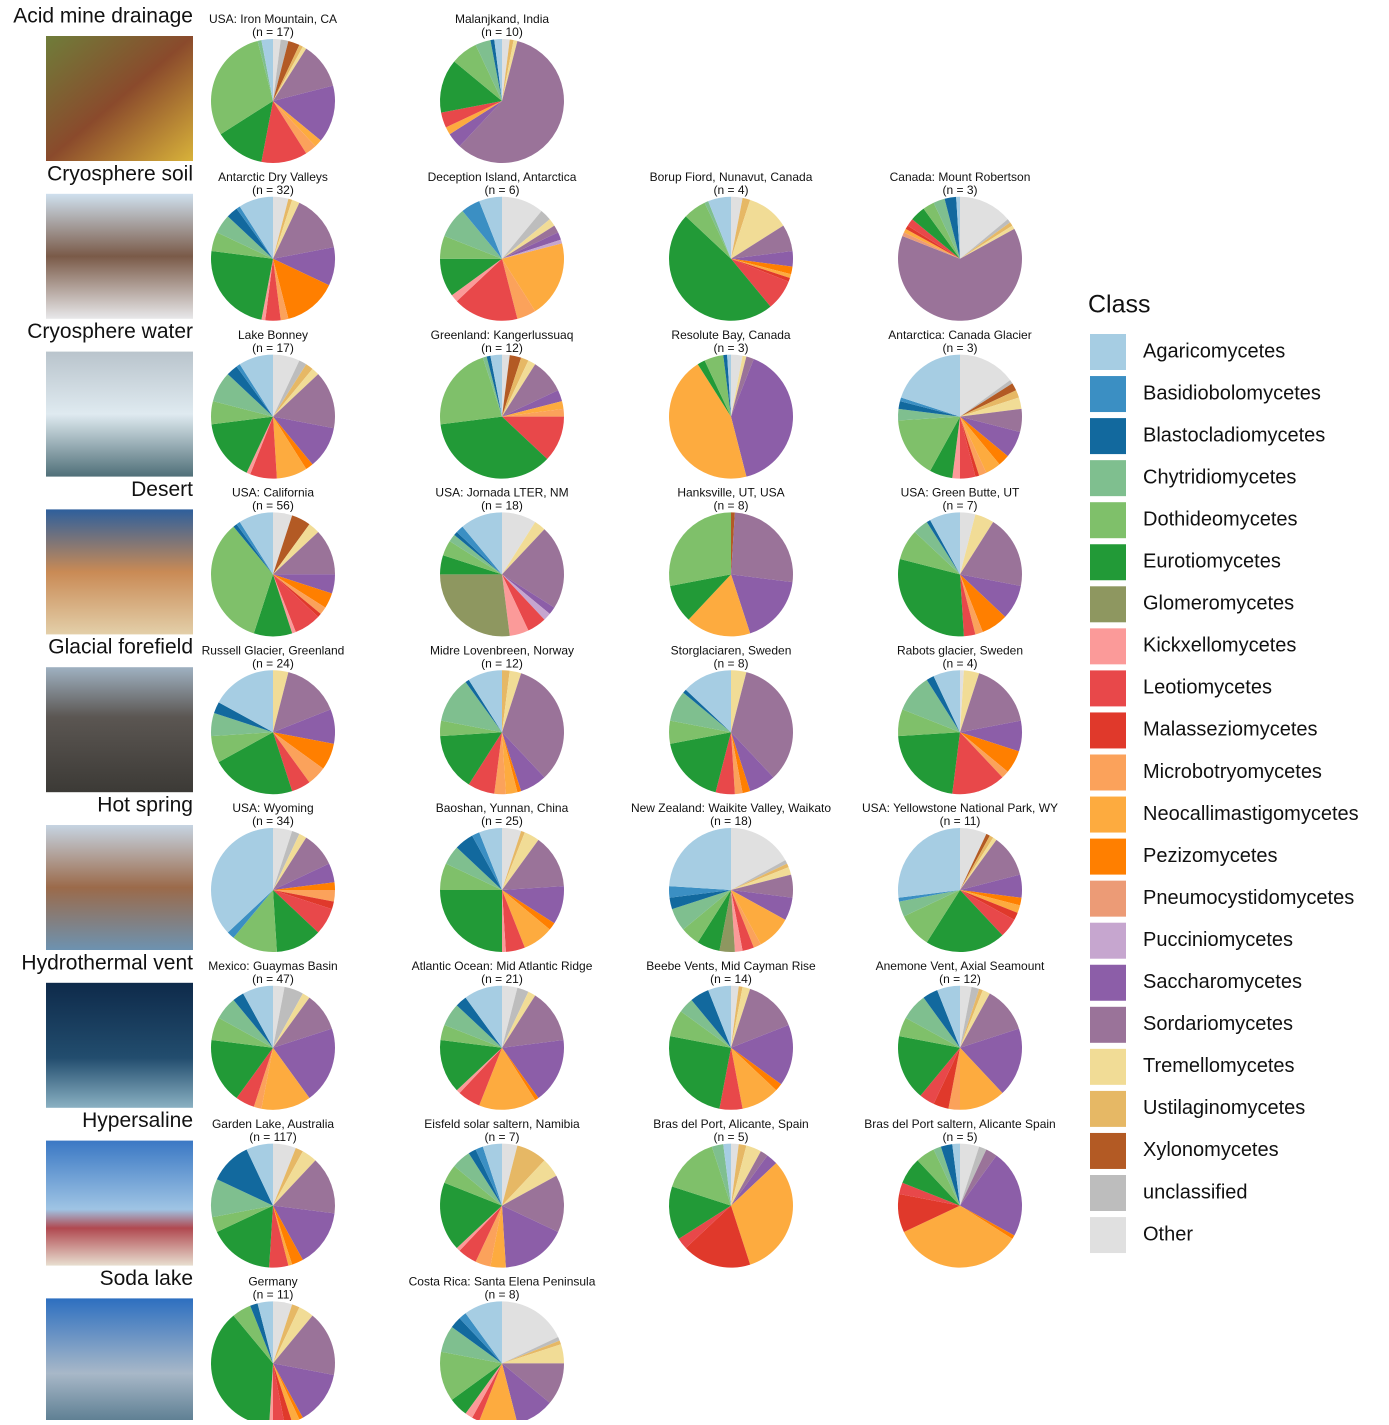  I want to click on pie-title: USA: Yellowstone National Park, WY, so click(960, 808).